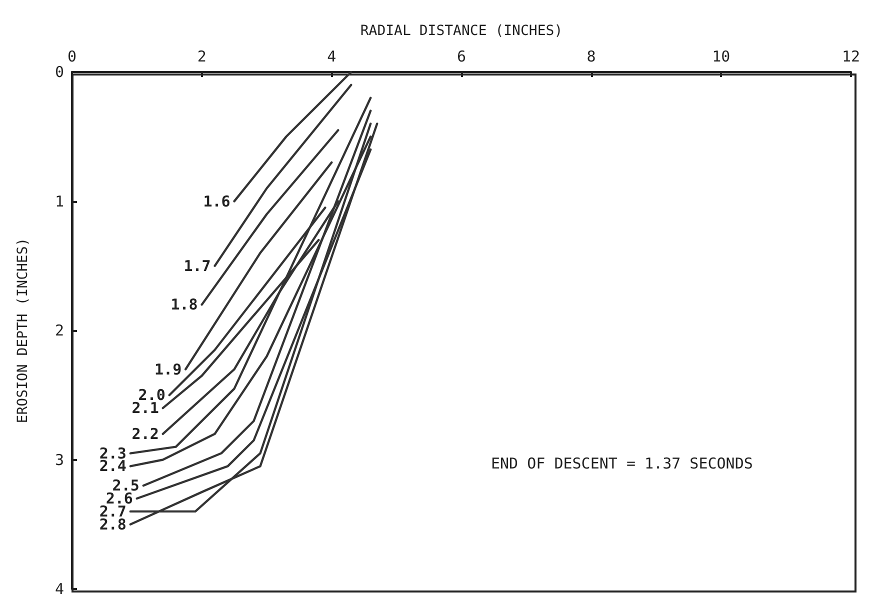  What do you see at coordinates (461, 57) in the screenshot?
I see `x-tick-label: 6` at bounding box center [461, 57].